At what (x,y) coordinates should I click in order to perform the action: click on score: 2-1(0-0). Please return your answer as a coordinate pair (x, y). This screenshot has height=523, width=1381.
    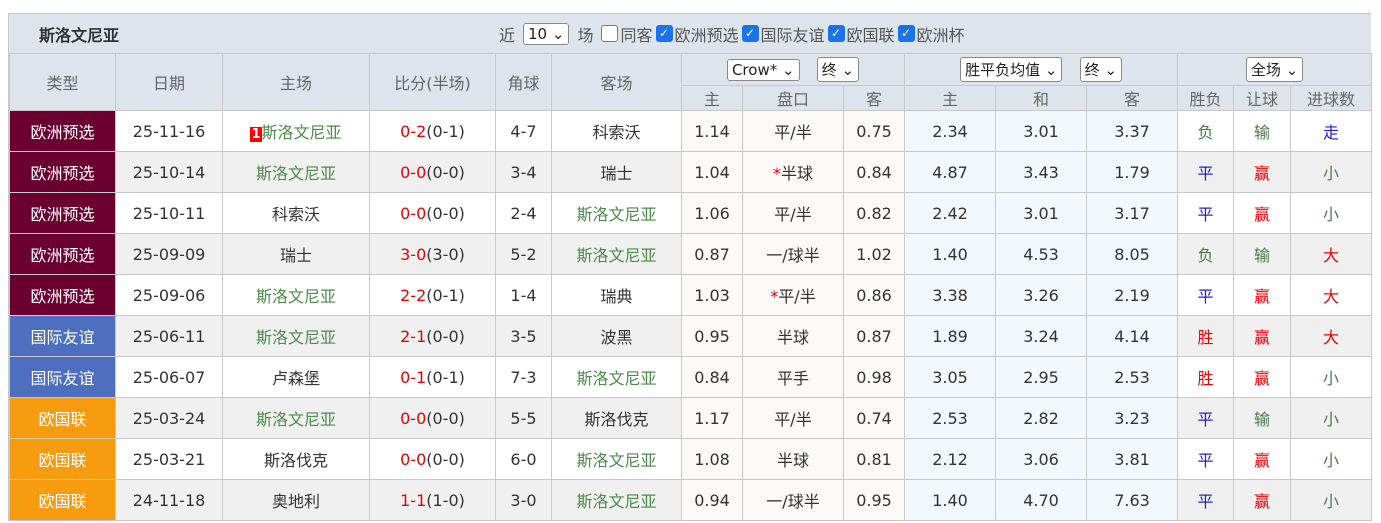
    Looking at the image, I should click on (432, 336).